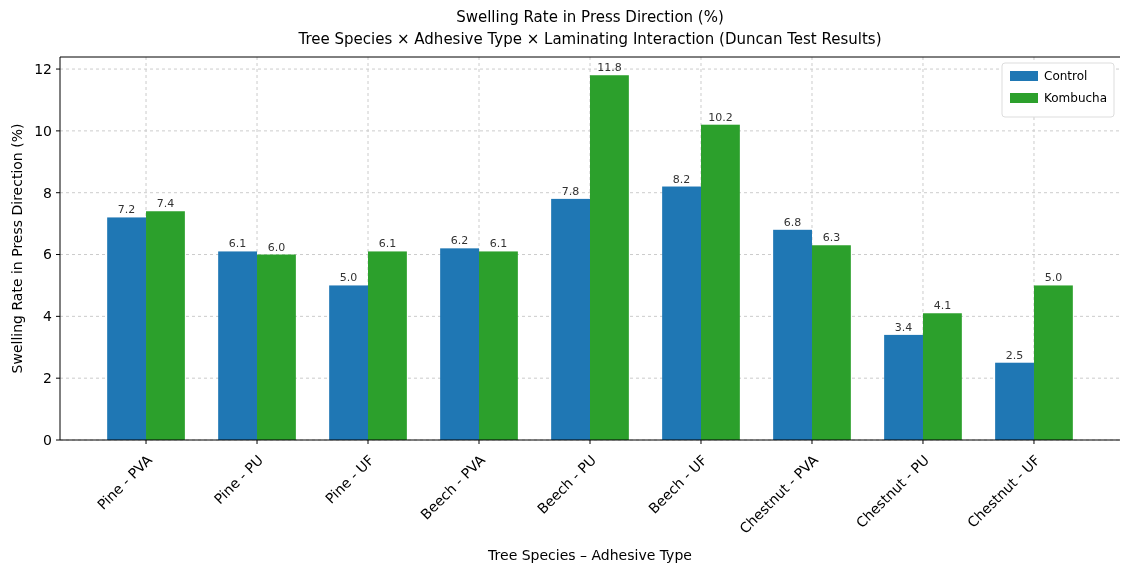 The image size is (1135, 566). What do you see at coordinates (1066, 76) in the screenshot?
I see `legend-label: Control` at bounding box center [1066, 76].